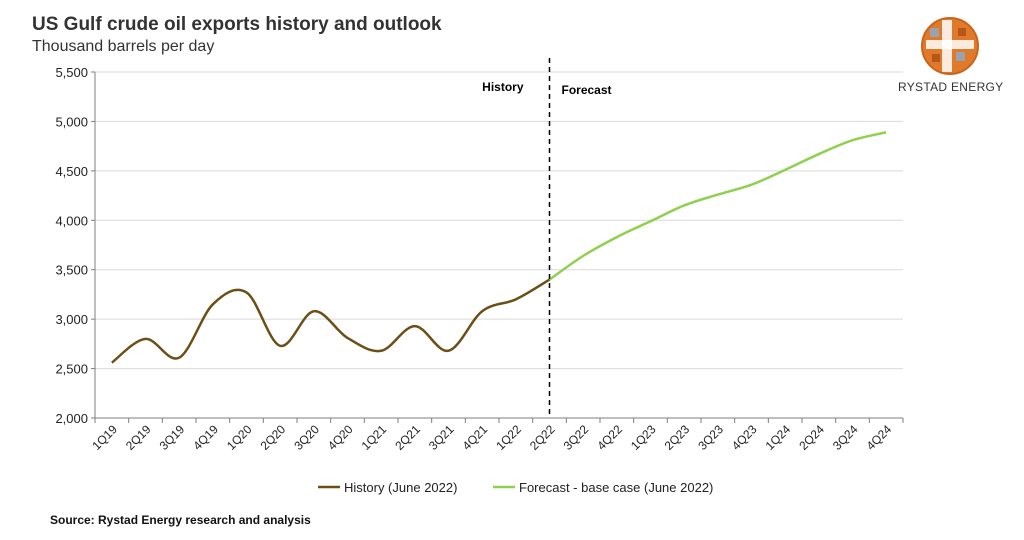  I want to click on x-tick-label: 2Q23, so click(677, 437).